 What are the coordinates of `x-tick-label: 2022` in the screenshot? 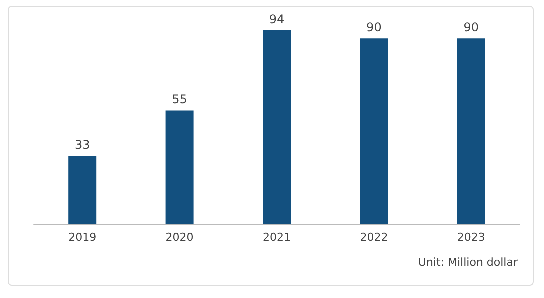 It's located at (374, 237).